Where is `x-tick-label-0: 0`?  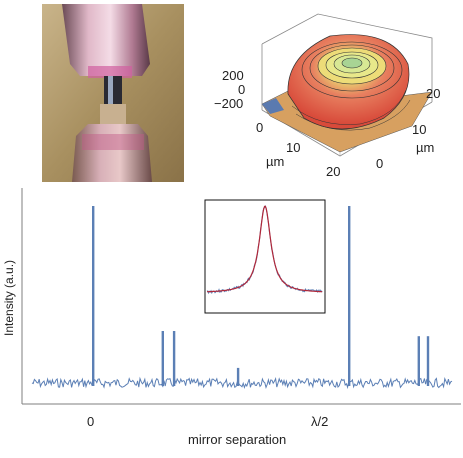 x-tick-label-0: 0 is located at coordinates (90, 421).